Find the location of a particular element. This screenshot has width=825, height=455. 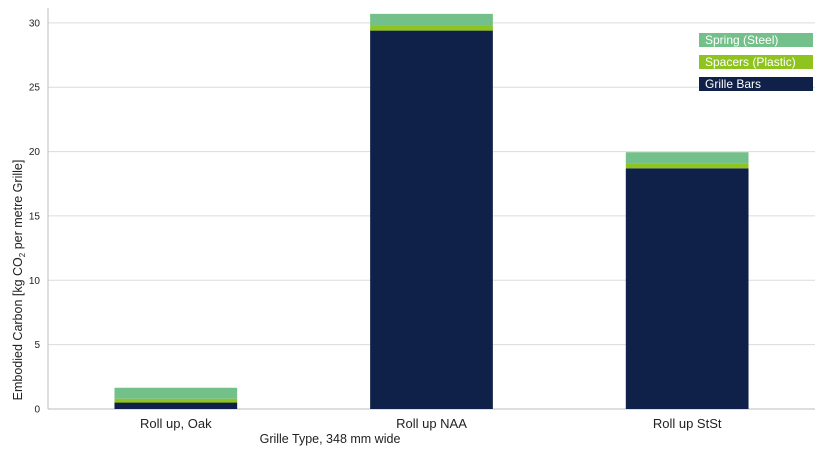

y-tick-label: 10 is located at coordinates (35, 281).